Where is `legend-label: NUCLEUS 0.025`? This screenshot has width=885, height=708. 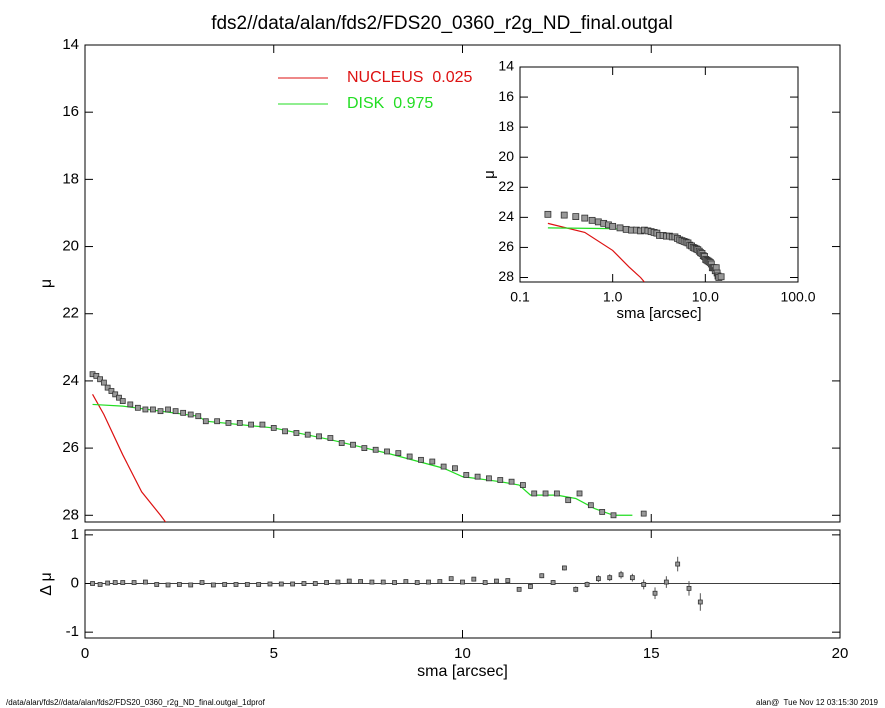
legend-label: NUCLEUS 0.025 is located at coordinates (409, 77).